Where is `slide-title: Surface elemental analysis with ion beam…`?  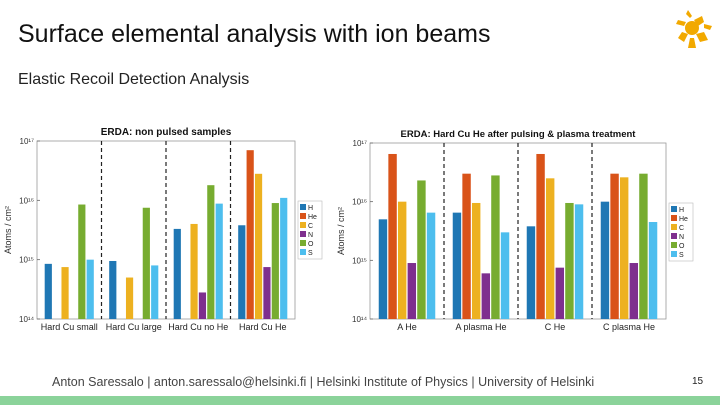
slide-title: Surface elemental analysis with ion beam… is located at coordinates (254, 34).